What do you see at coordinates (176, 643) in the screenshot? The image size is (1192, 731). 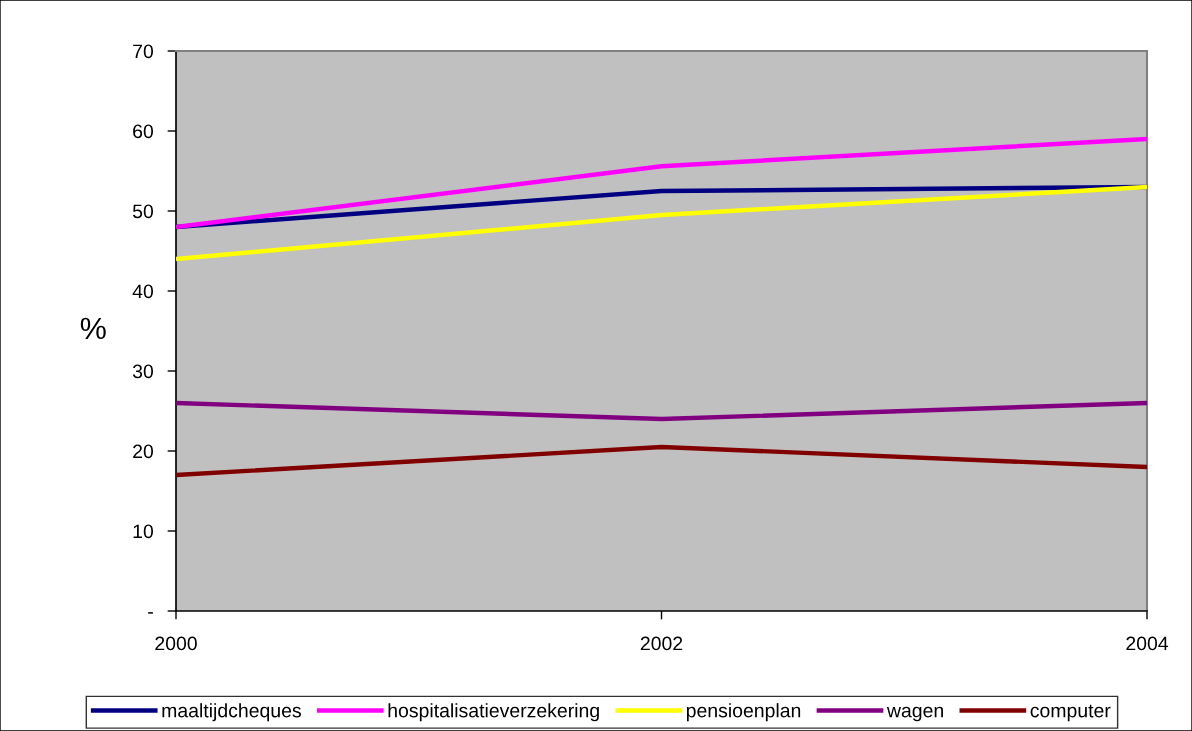 I see `x-tick-label: 2000` at bounding box center [176, 643].